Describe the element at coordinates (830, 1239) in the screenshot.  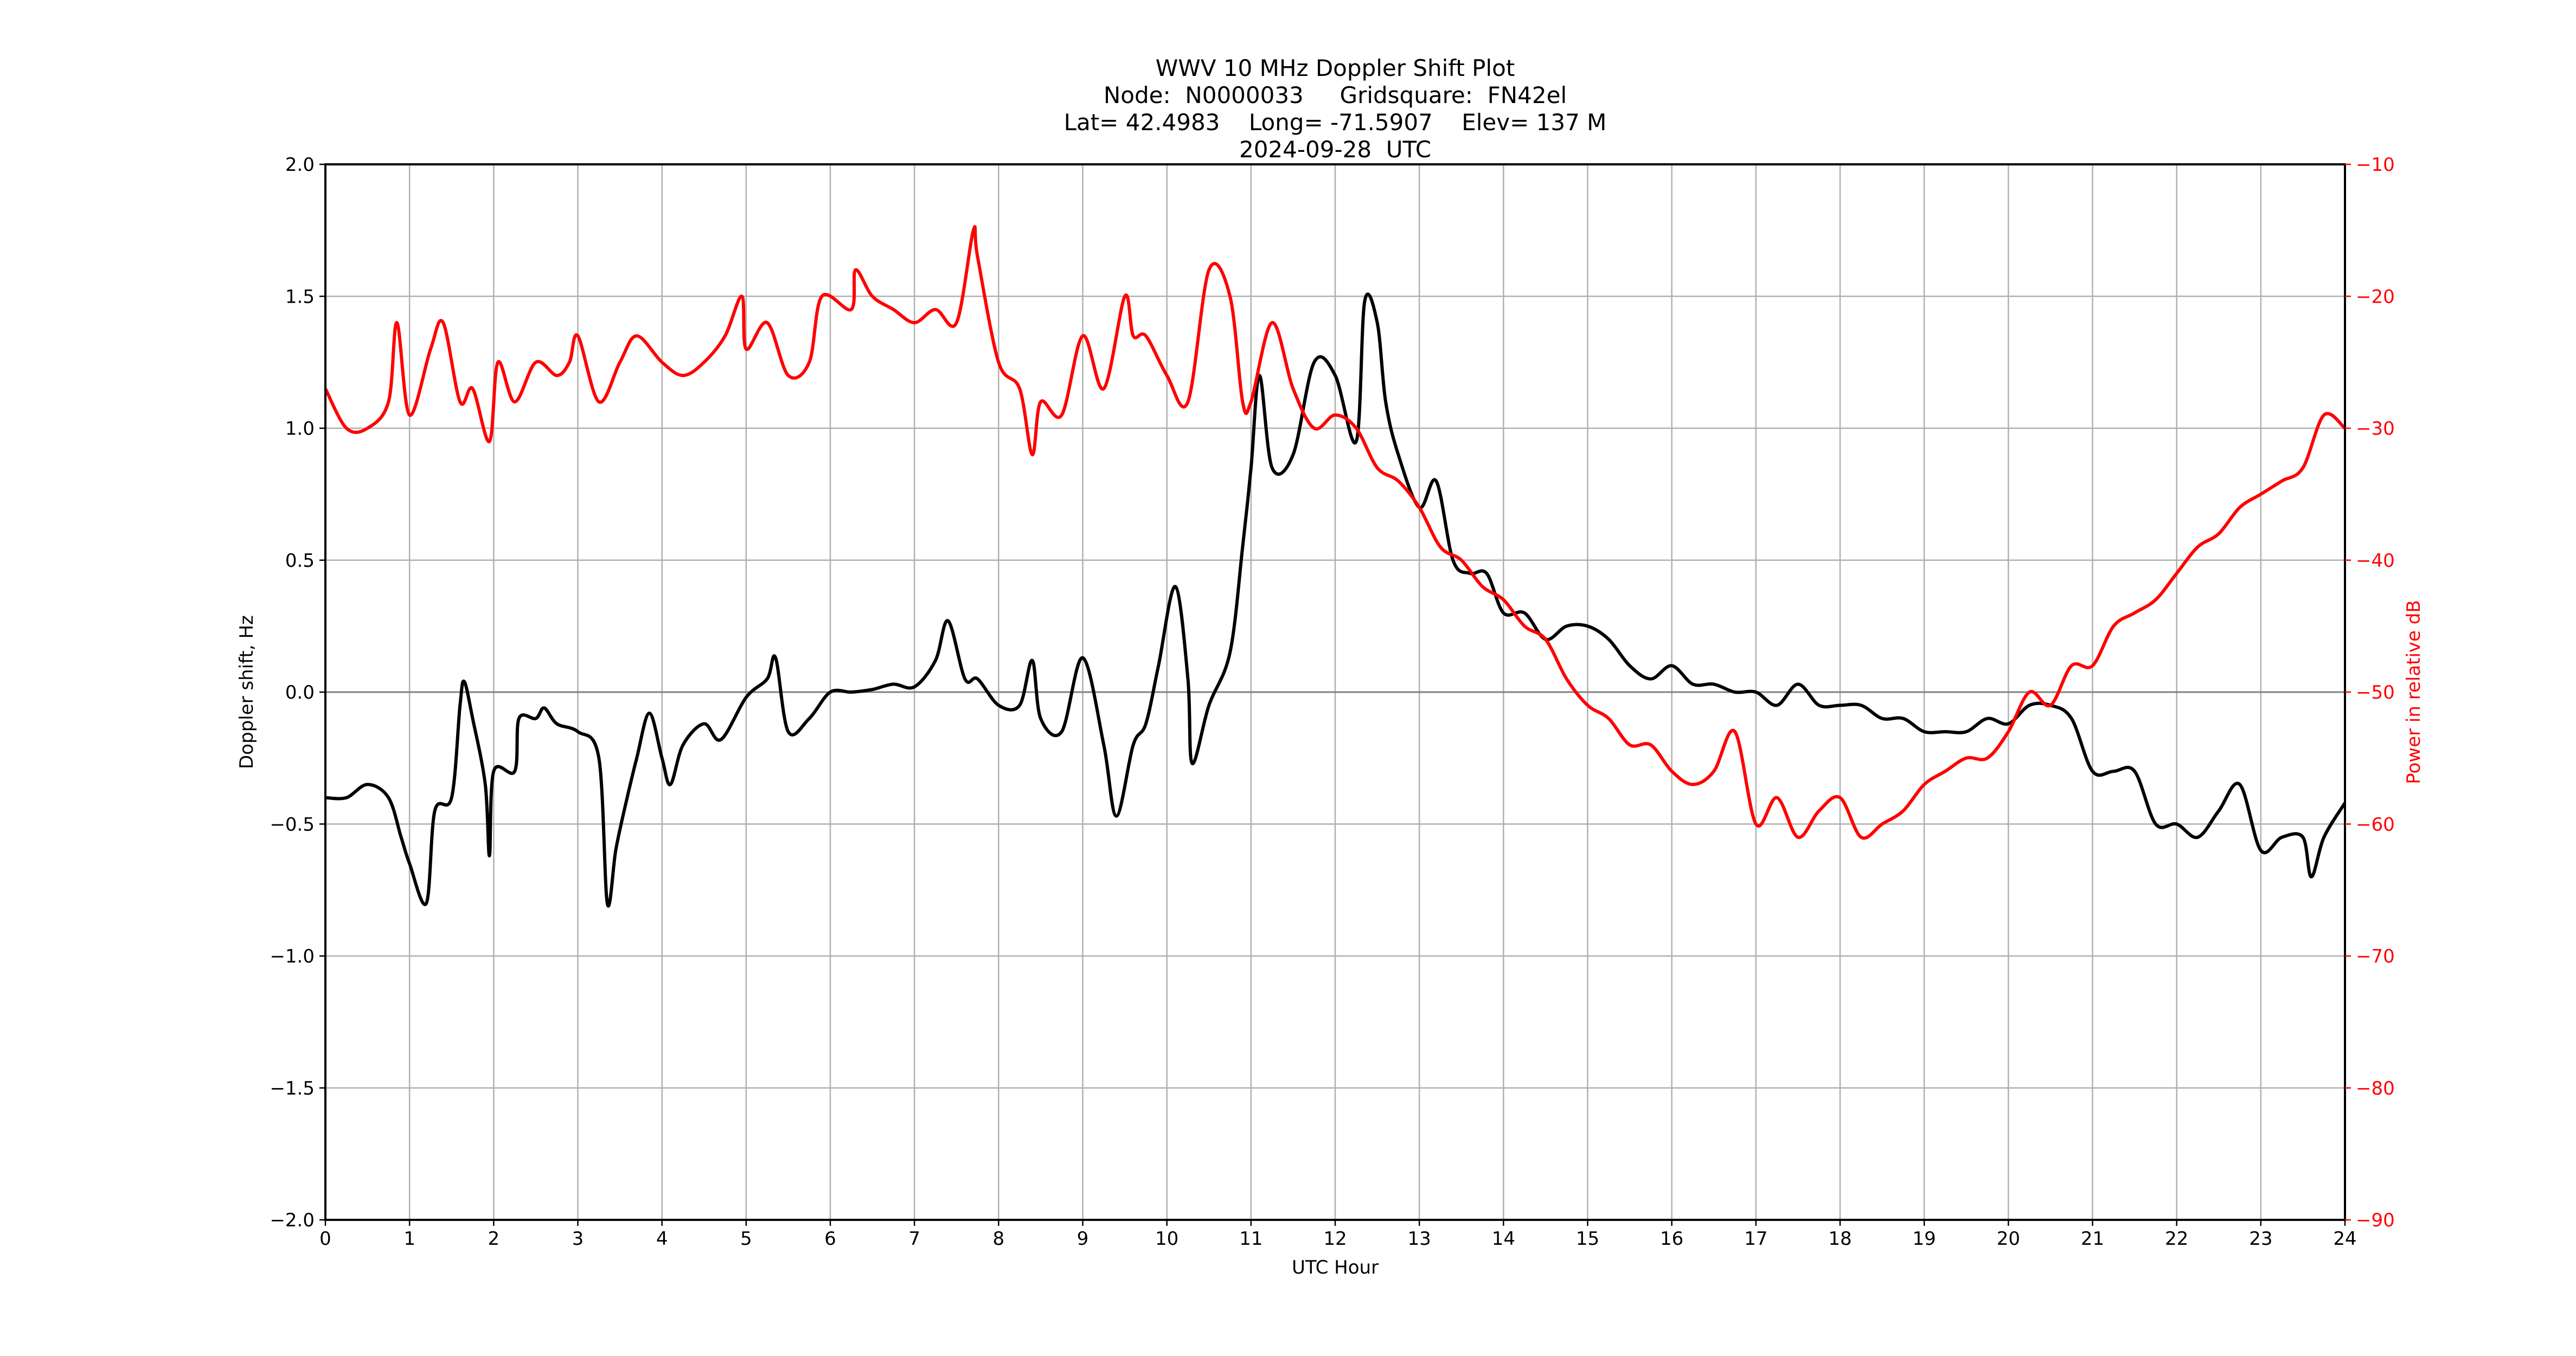
I see `x-tick-label: 6` at that location.